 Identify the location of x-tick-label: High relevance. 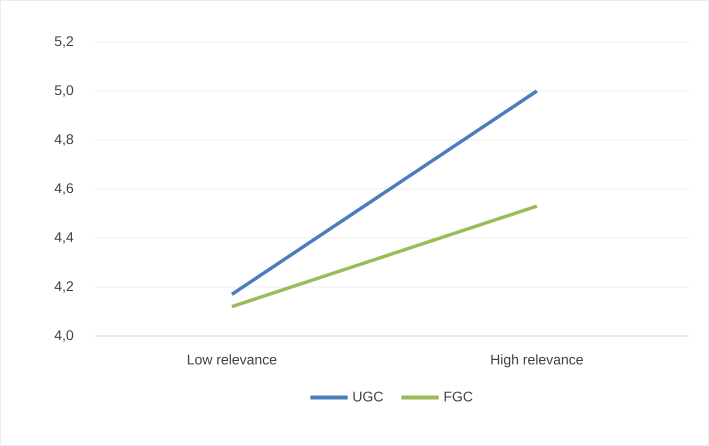
(537, 361).